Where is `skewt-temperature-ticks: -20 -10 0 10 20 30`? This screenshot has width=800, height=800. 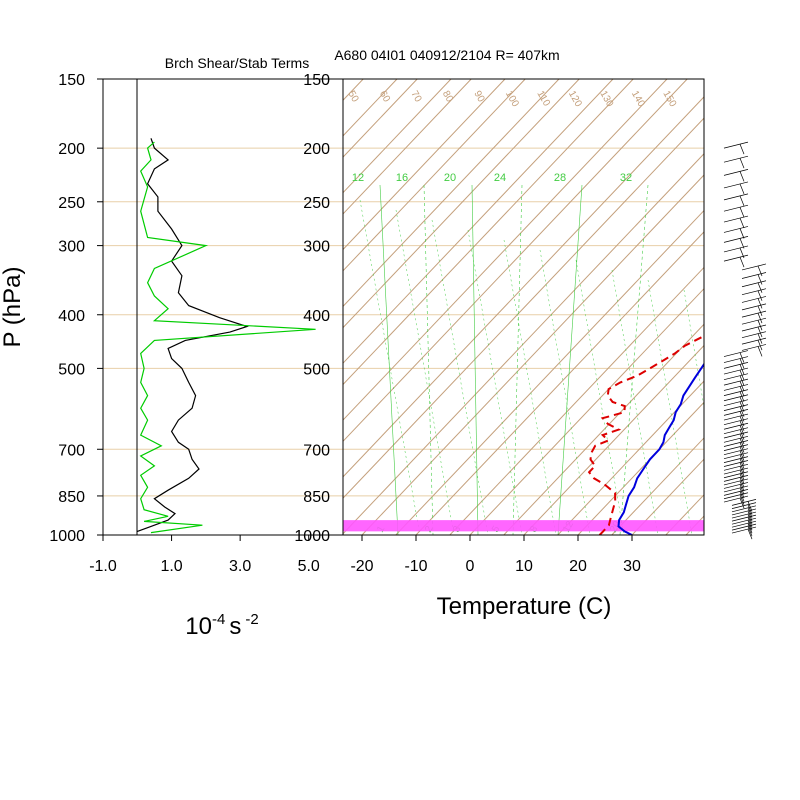 skewt-temperature-ticks: -20 -10 0 10 20 30 is located at coordinates (495, 555).